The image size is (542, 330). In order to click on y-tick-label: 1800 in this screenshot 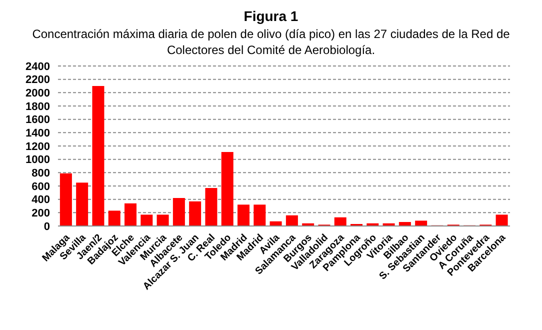, I will do `click(38, 106)`.